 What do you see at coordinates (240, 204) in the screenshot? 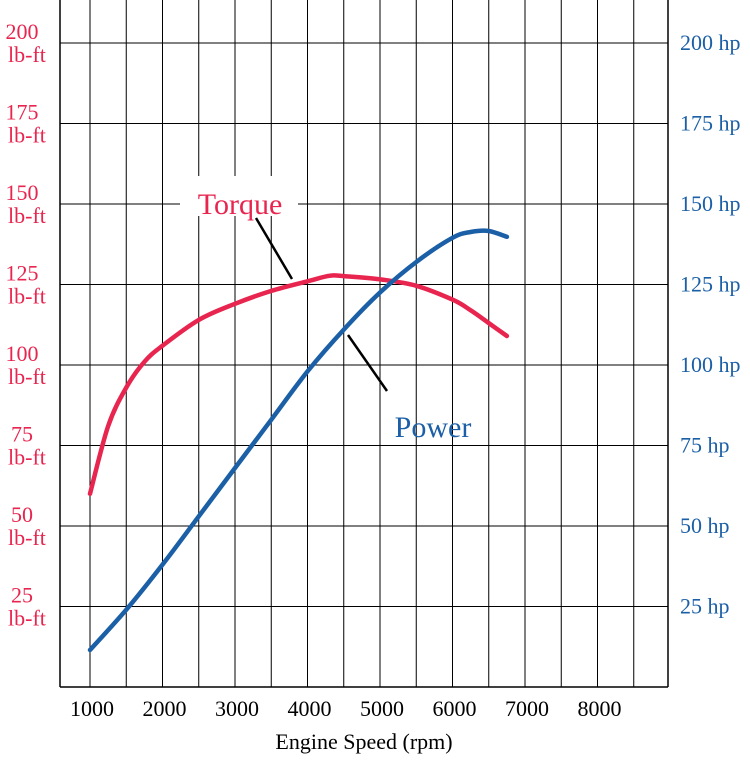
I see `annotation-torque: Torque` at bounding box center [240, 204].